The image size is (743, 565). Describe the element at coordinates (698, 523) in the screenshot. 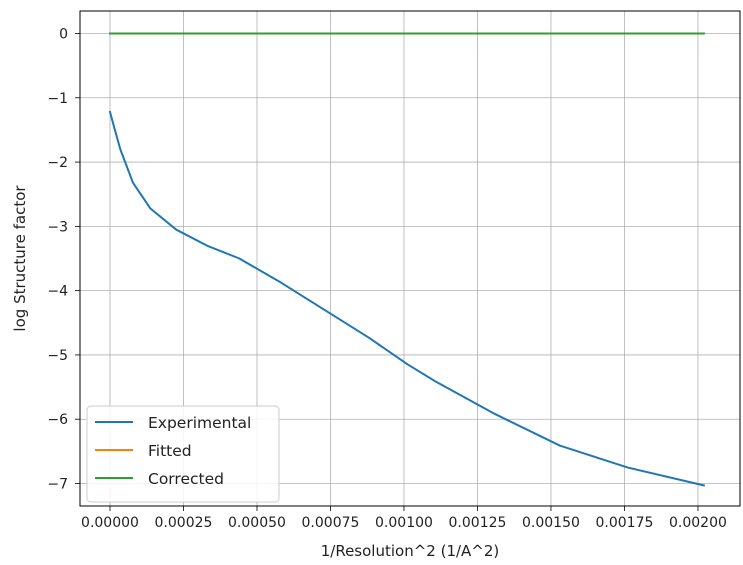

I see `x-tick-label: 0.00200` at that location.